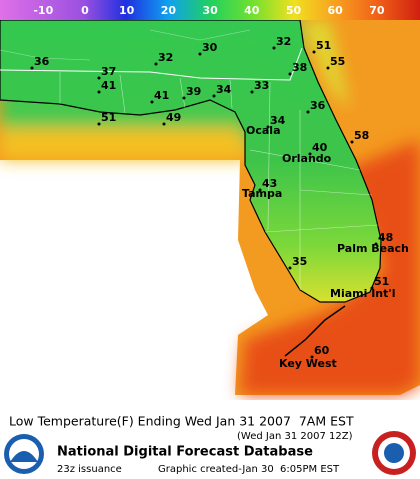  What do you see at coordinates (24, 454) in the screenshot?
I see `noaa-logo` at bounding box center [24, 454].